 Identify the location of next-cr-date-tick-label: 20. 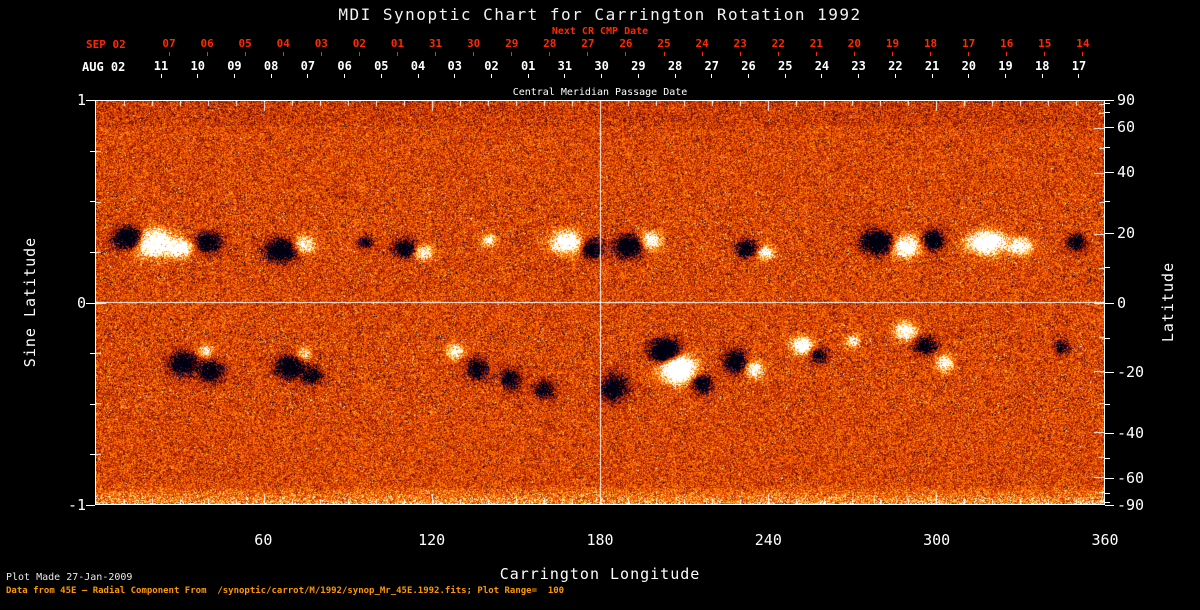
(854, 43).